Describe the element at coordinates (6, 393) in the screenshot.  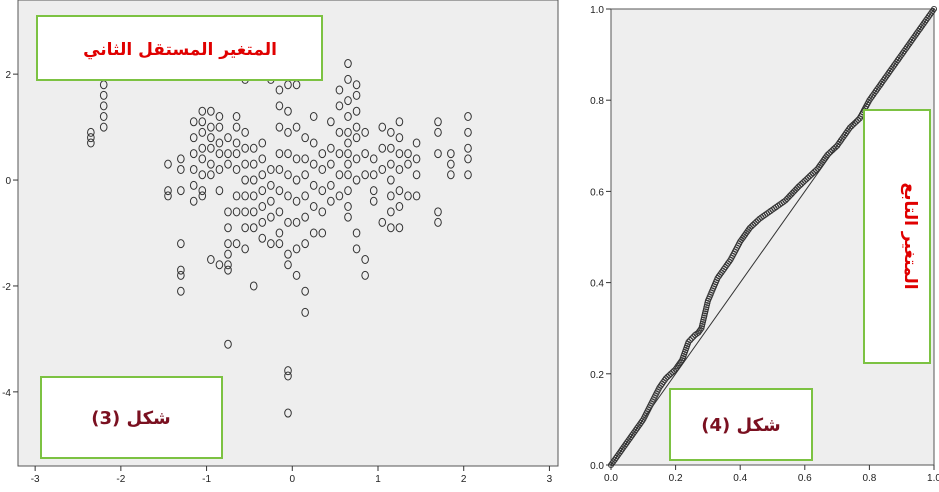
I see `y-tick-label: -4` at that location.